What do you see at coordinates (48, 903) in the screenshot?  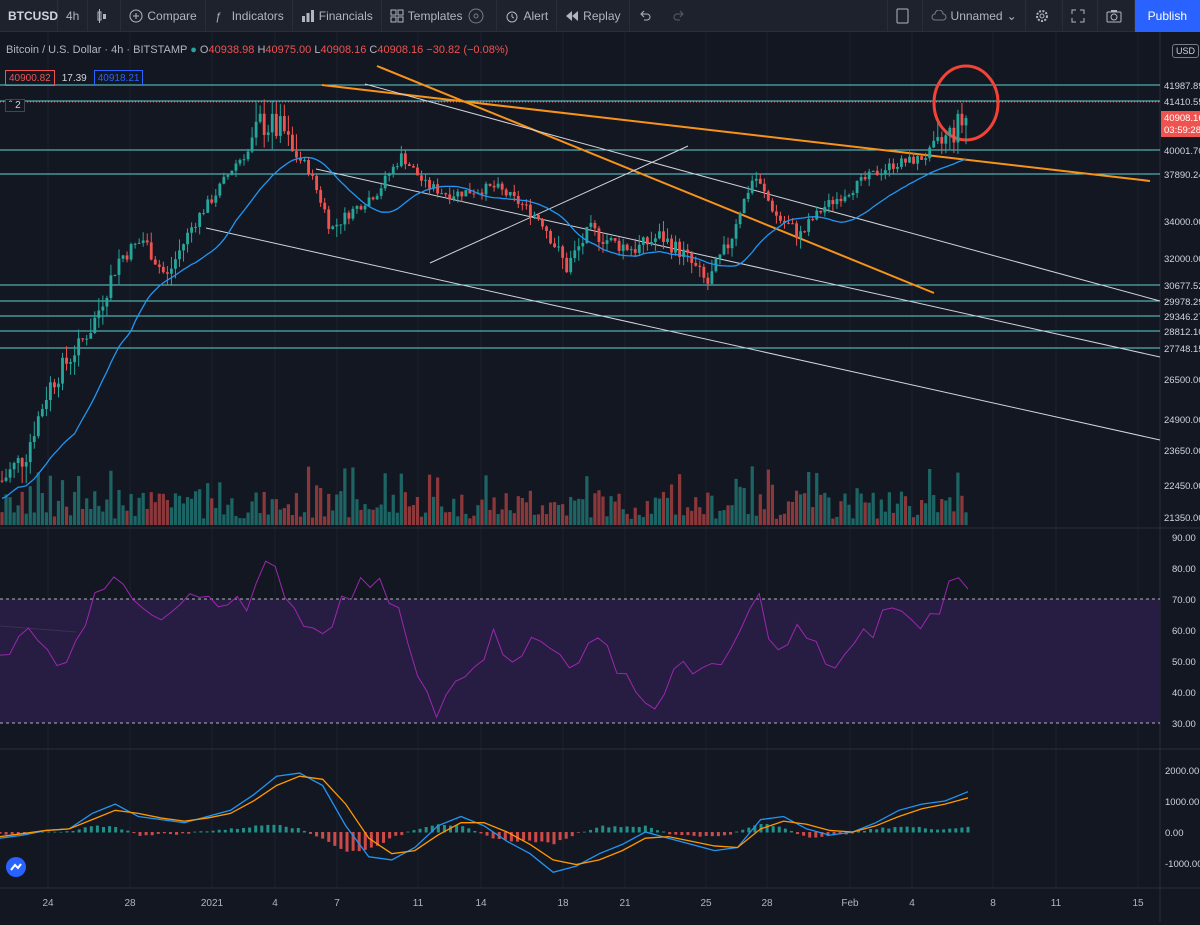 I see `time-tick-label: 24` at bounding box center [48, 903].